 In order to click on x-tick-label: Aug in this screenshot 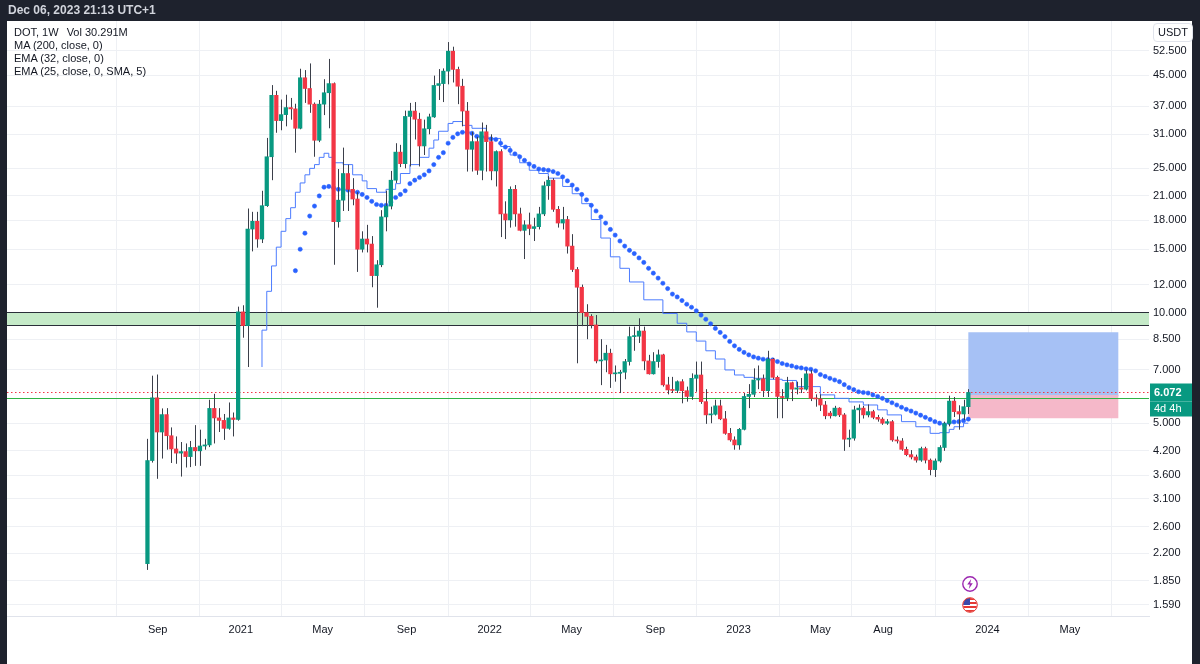, I will do `click(883, 628)`.